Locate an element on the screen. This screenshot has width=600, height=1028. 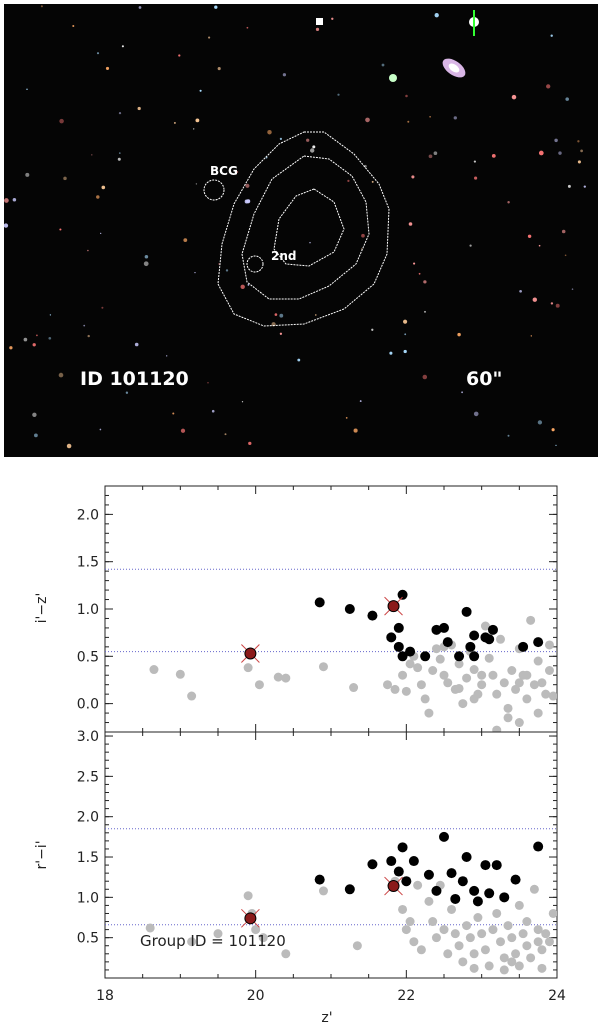
y-tick-label: 1.5 is located at coordinates (88, 858).